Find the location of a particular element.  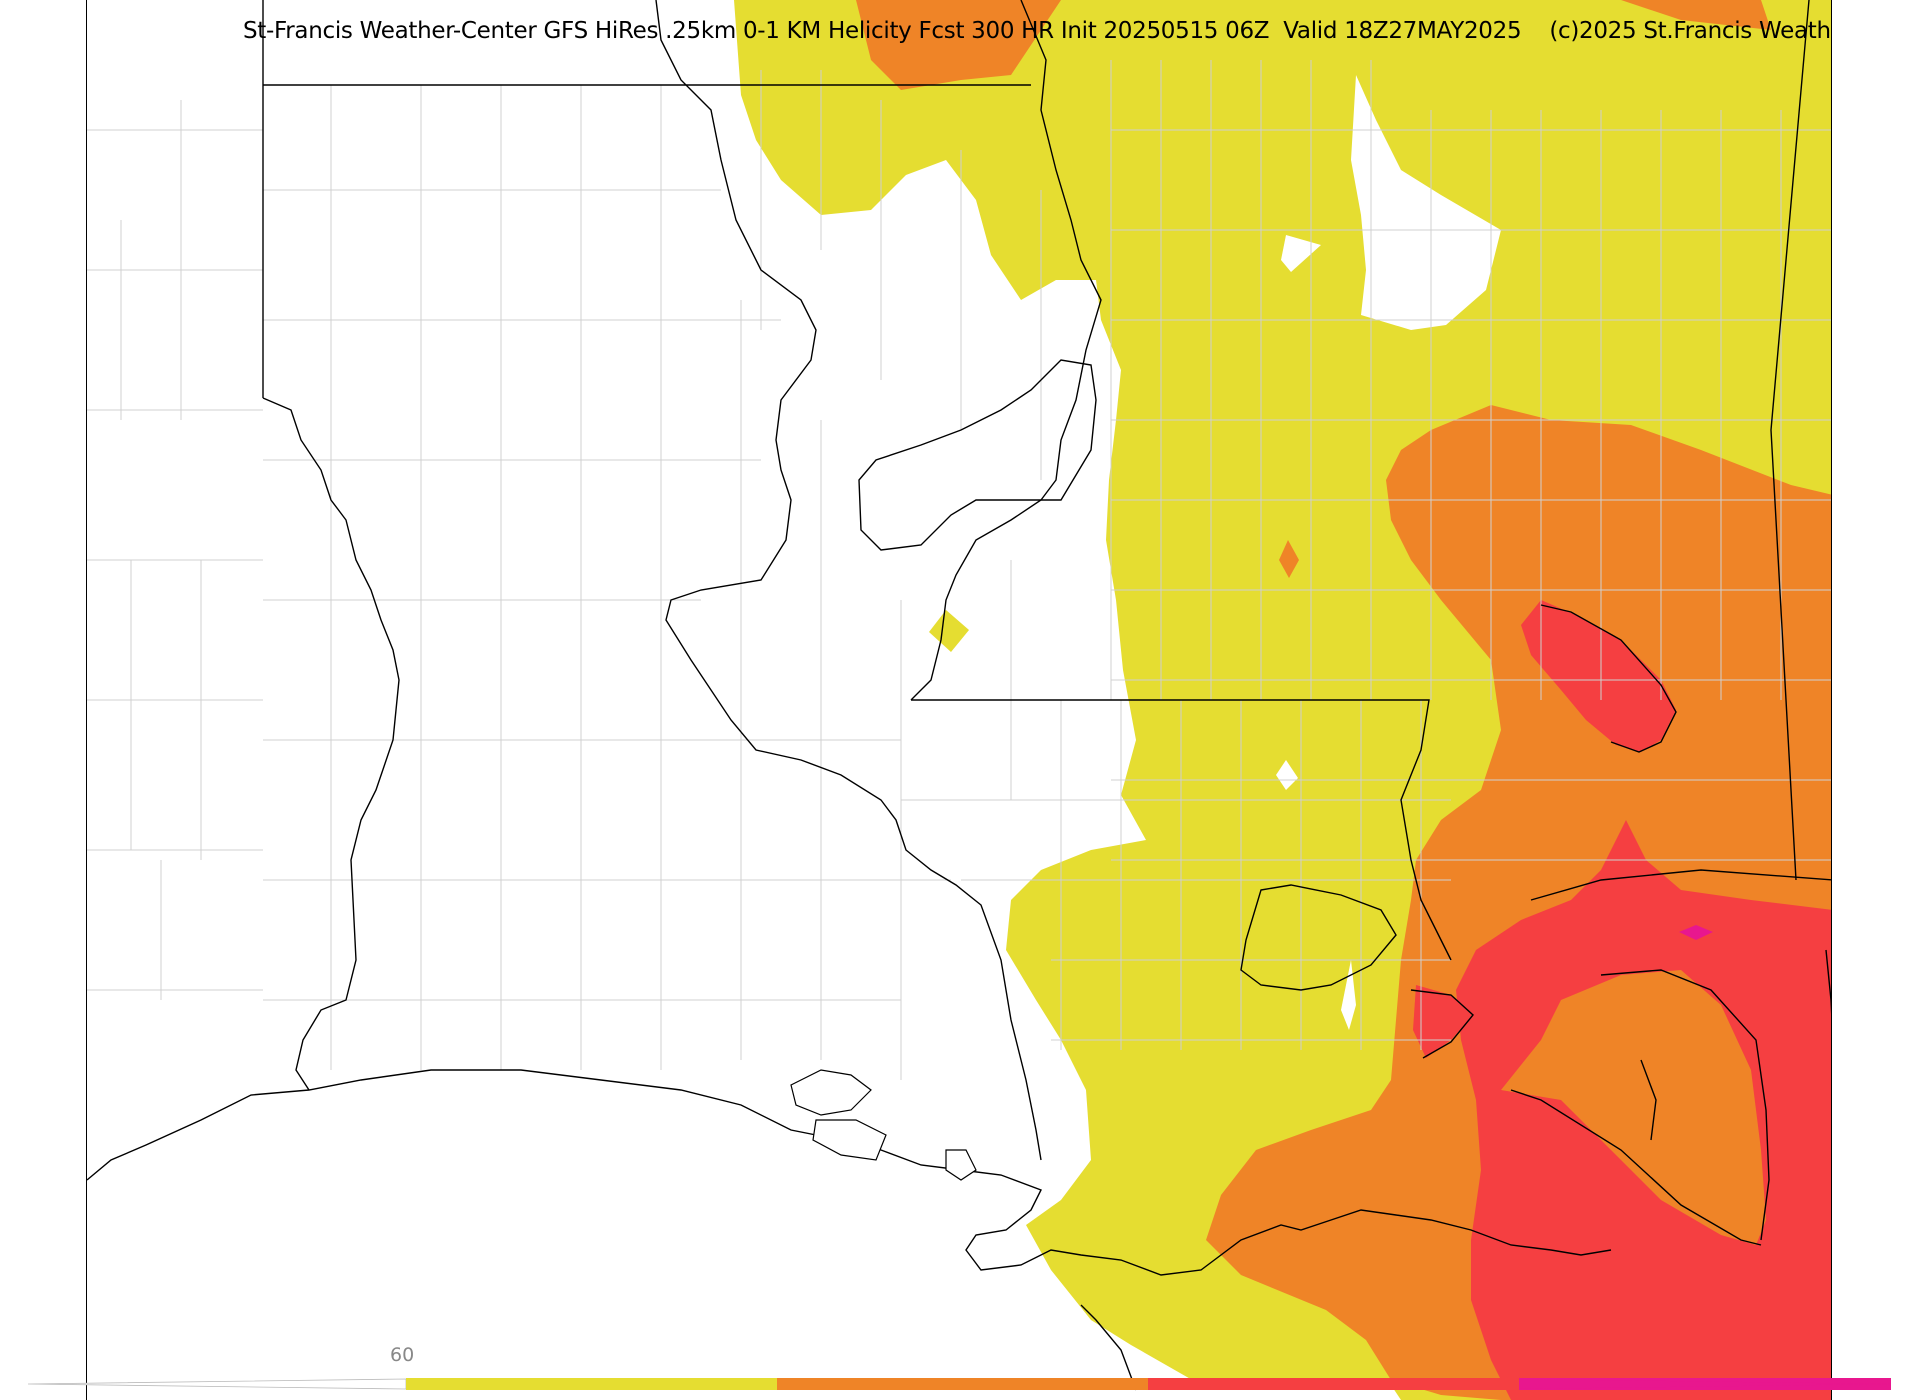

helicity-region-orange-topright is located at coordinates (1696, 15).